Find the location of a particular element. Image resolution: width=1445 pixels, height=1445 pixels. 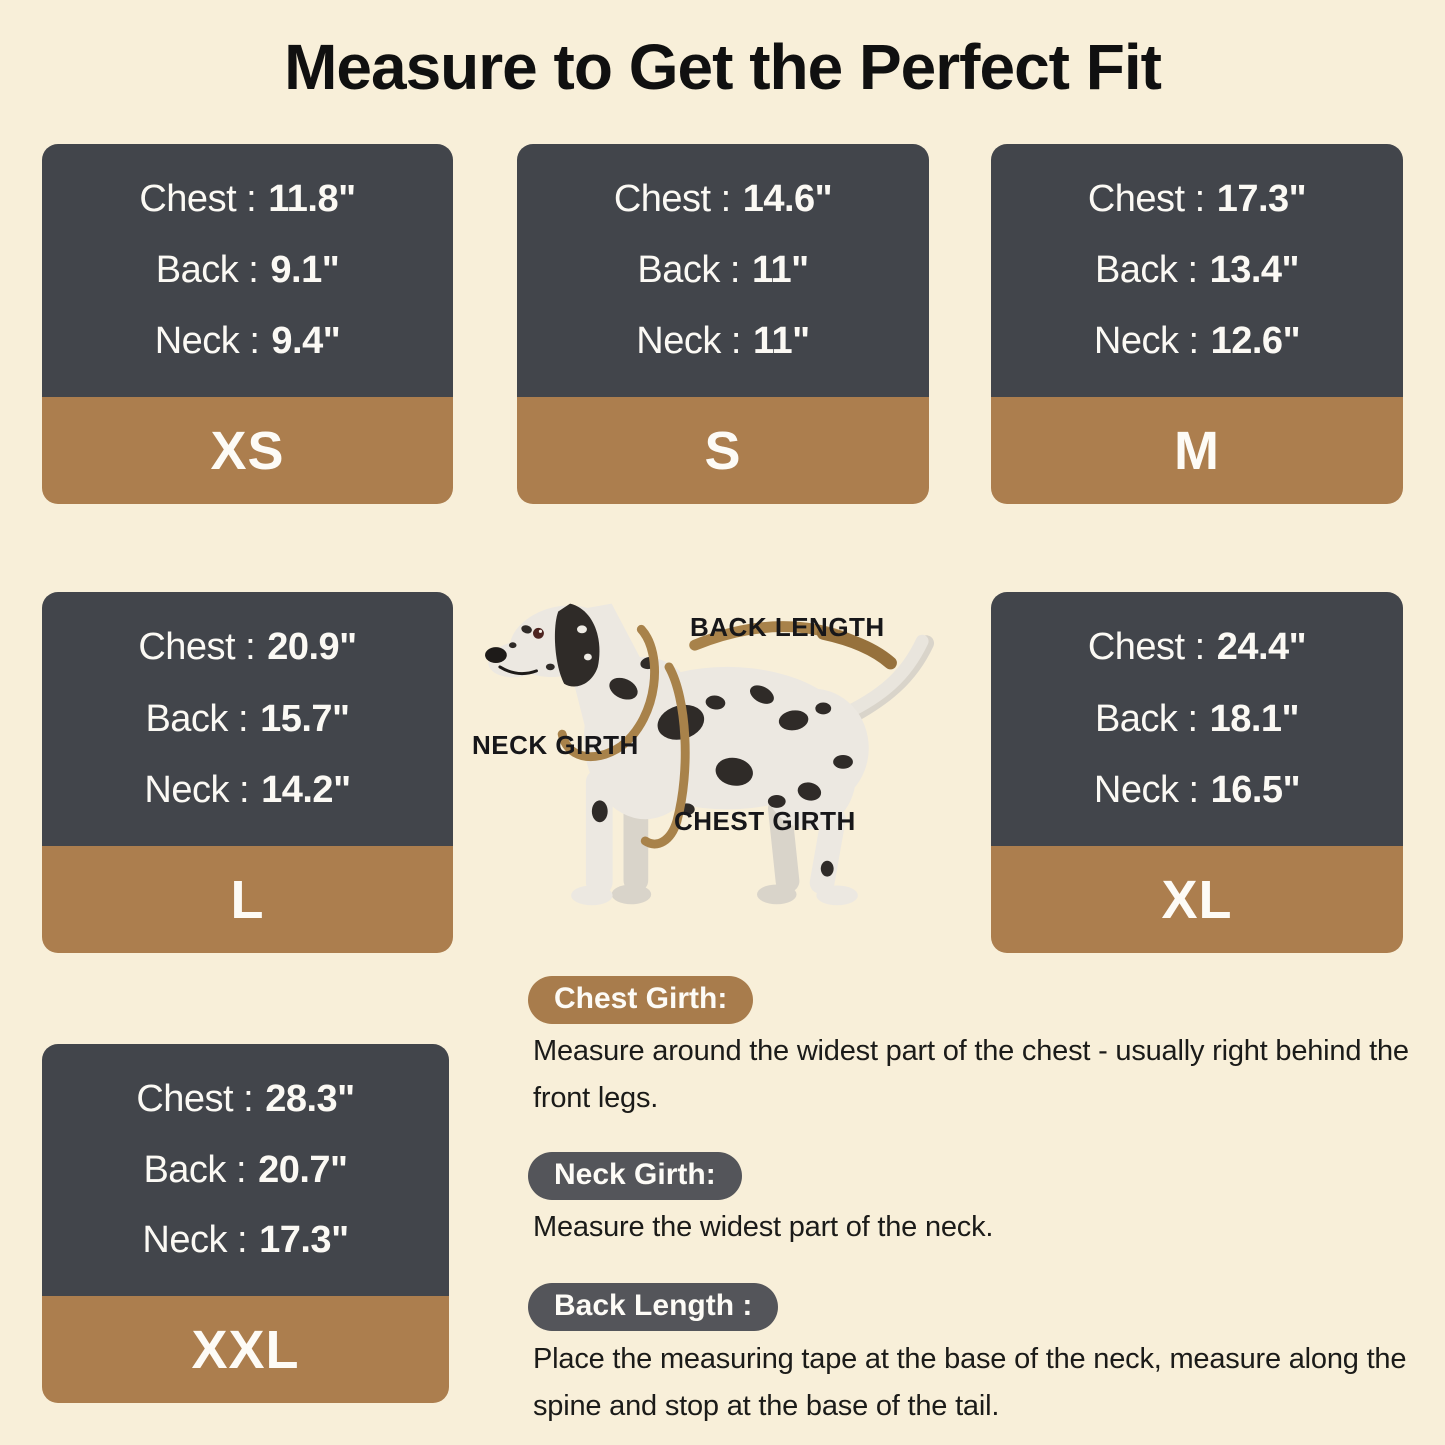

size-badge-xs: XS is located at coordinates (247, 450).